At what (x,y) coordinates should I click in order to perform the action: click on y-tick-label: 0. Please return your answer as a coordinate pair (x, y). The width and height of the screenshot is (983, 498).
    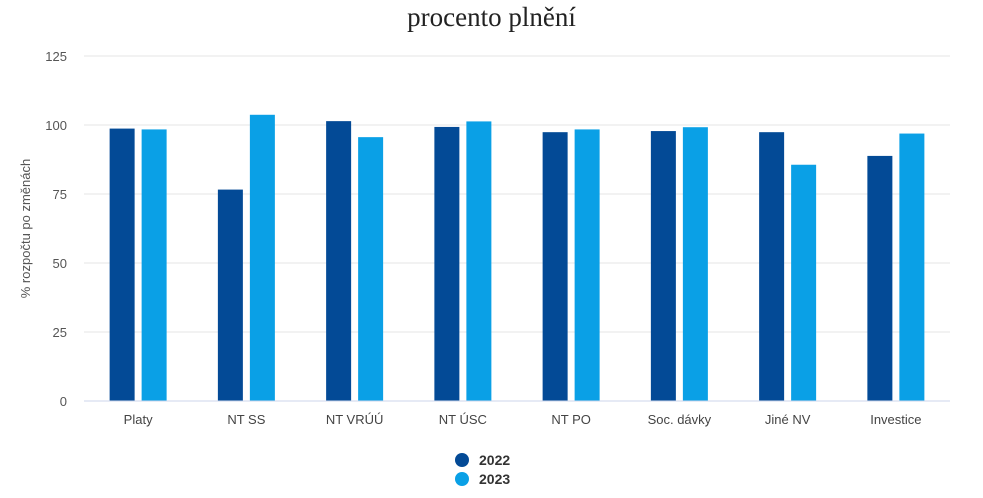
    Looking at the image, I should click on (63, 401).